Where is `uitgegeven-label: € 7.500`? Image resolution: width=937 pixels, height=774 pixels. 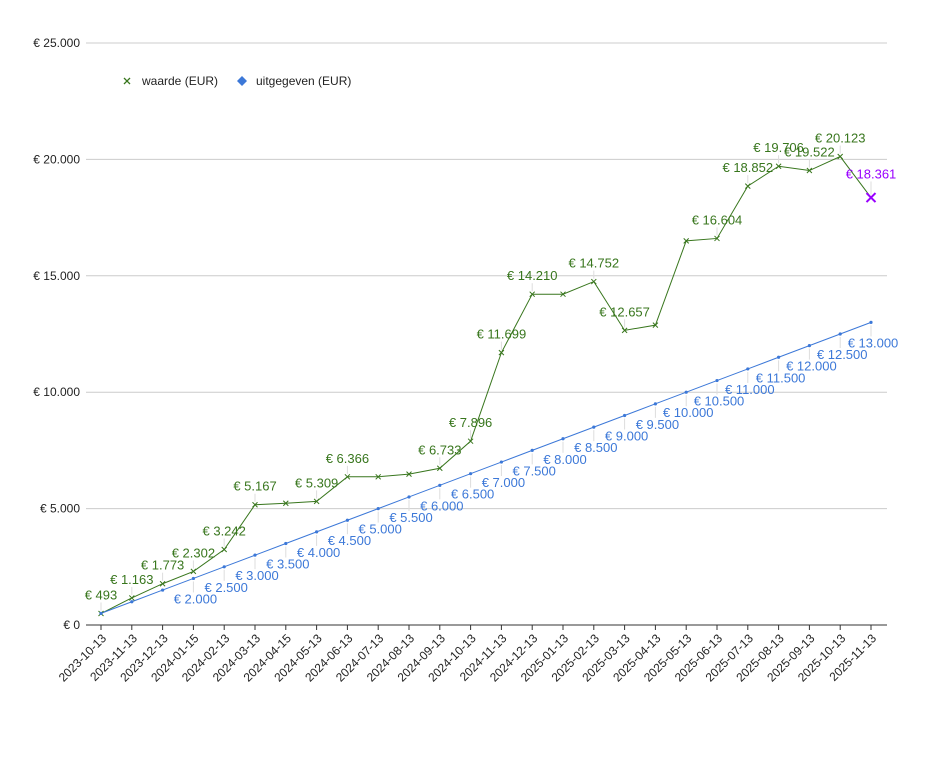
uitgegeven-label: € 7.500 is located at coordinates (534, 470).